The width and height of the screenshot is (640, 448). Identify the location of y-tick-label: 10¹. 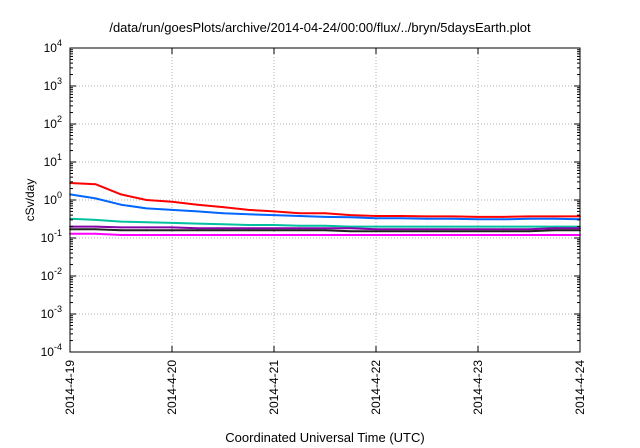
(53, 160).